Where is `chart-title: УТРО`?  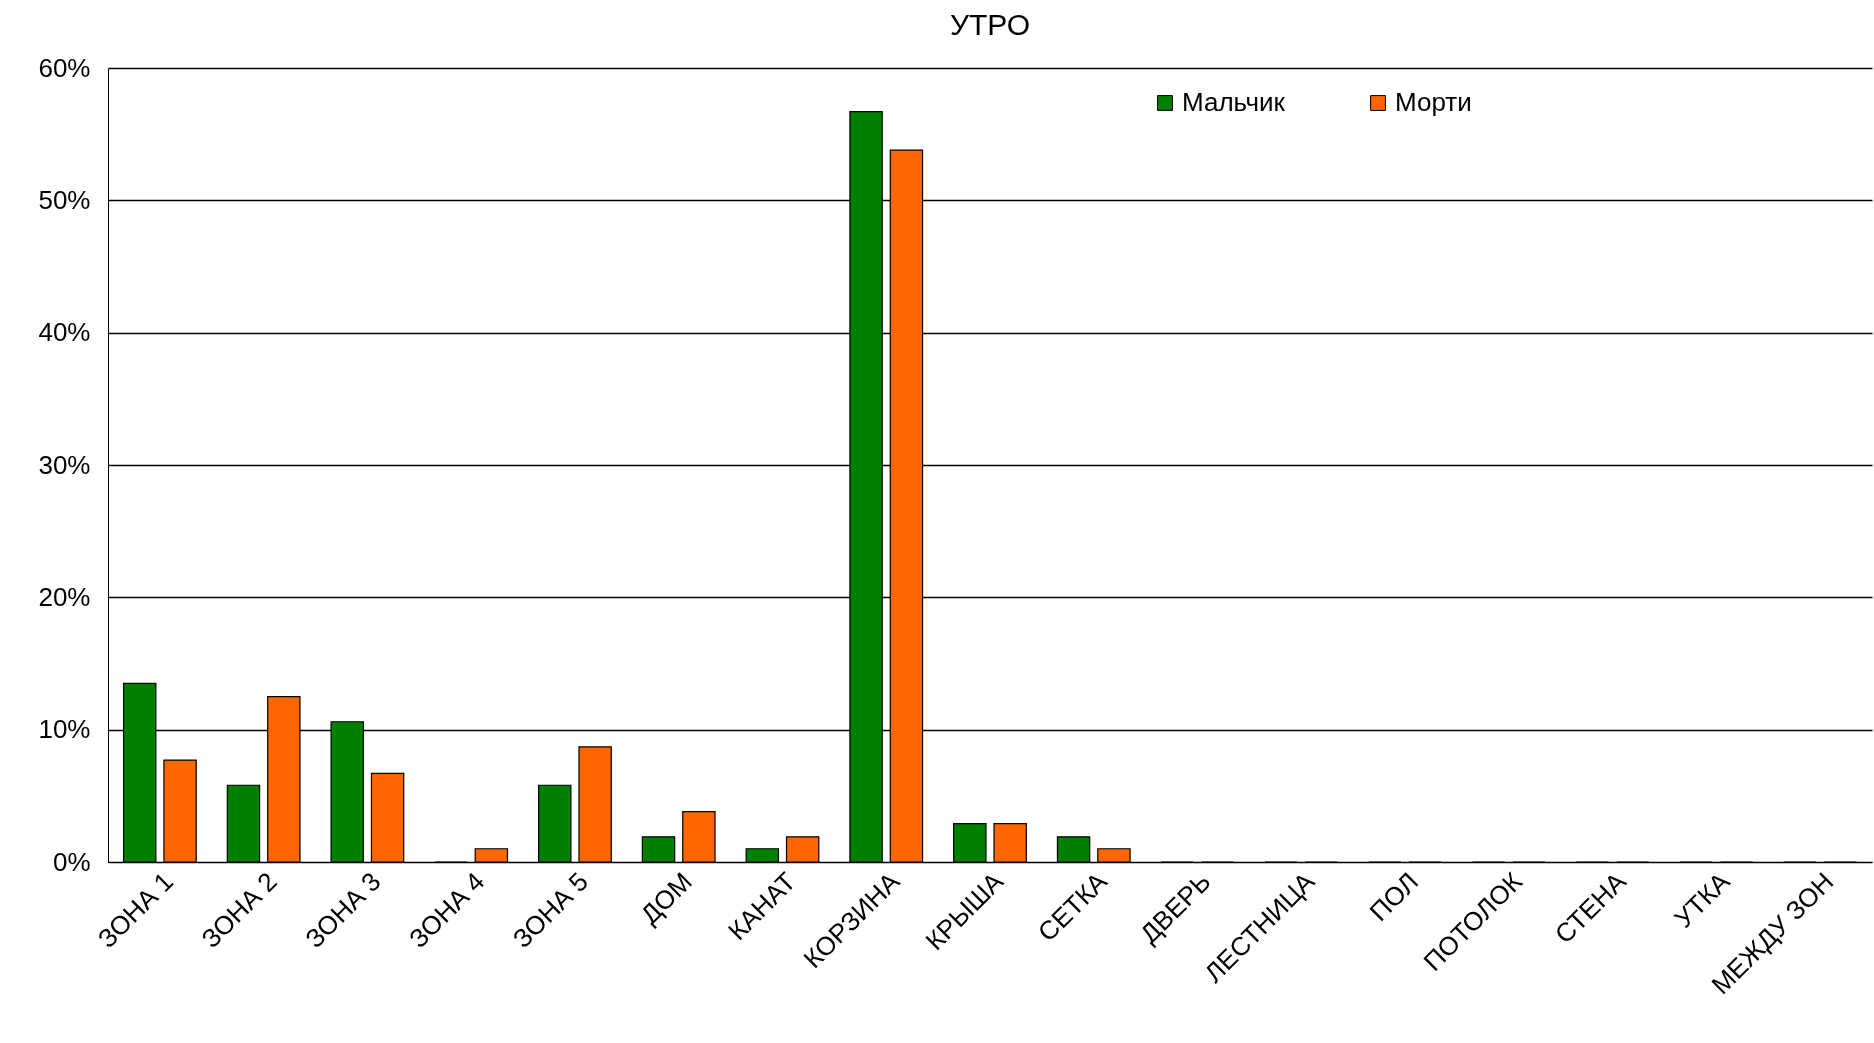
chart-title: УТРО is located at coordinates (990, 24).